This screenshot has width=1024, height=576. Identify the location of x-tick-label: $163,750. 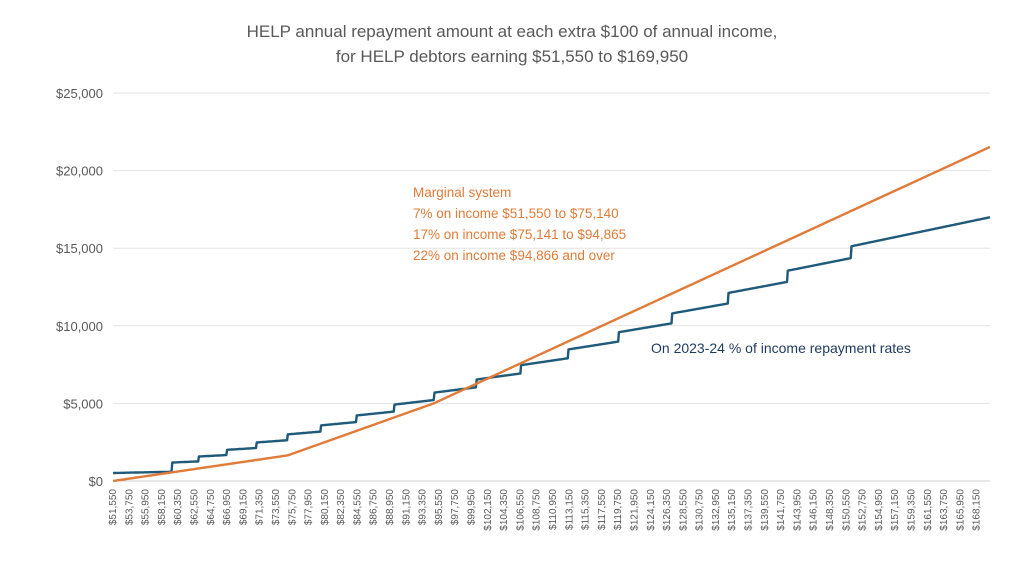
(944, 510).